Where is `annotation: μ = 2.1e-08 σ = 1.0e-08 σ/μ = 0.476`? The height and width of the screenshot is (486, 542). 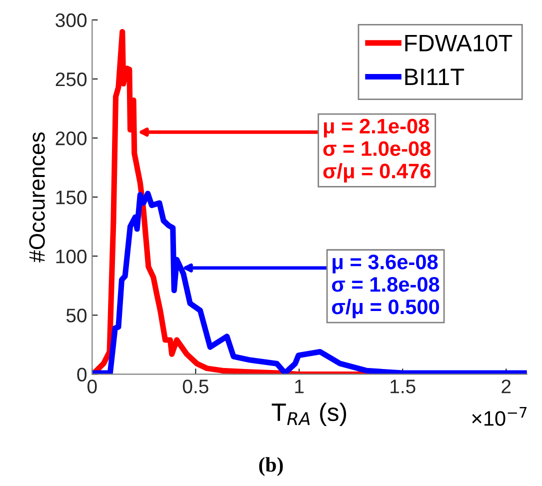 annotation: μ = 2.1e-08 σ = 1.0e-08 σ/μ = 0.476 is located at coordinates (377, 150).